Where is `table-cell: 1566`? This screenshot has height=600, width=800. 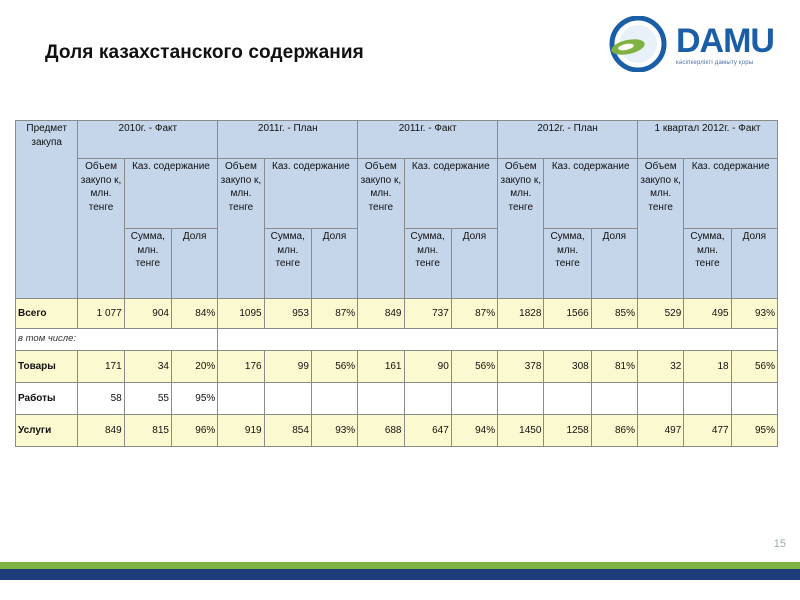
table-cell: 1566 is located at coordinates (567, 313).